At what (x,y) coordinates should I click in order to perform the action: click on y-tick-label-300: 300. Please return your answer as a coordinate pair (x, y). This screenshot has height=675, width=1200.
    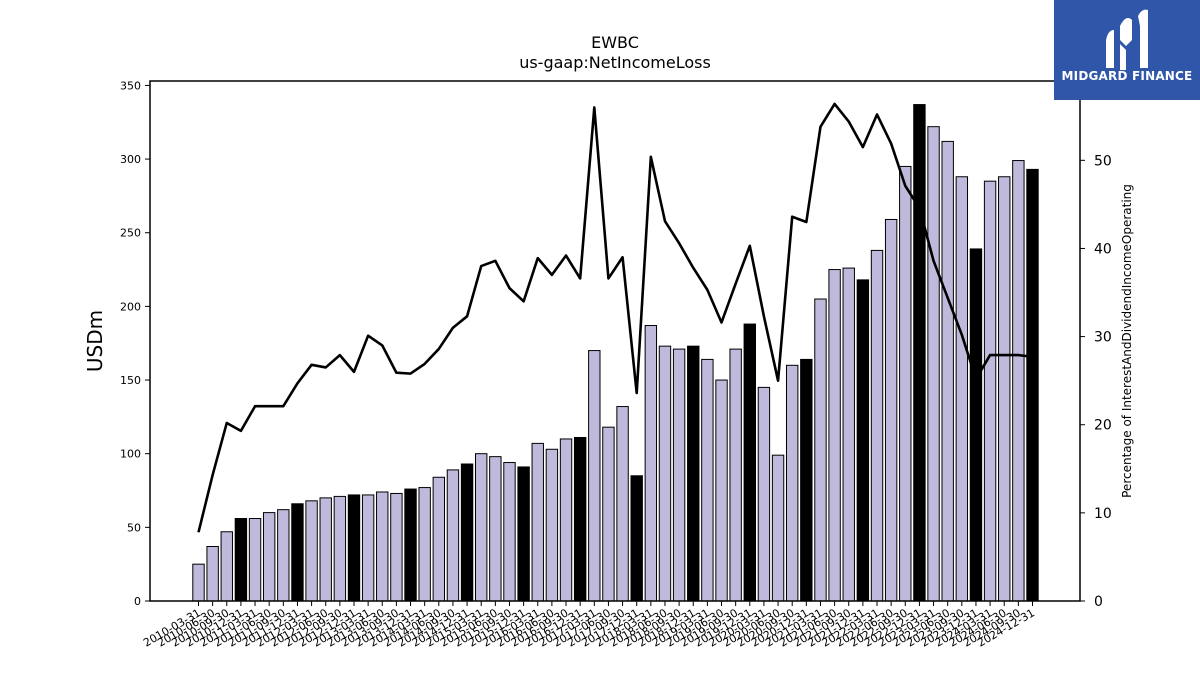
    Looking at the image, I should click on (130, 159).